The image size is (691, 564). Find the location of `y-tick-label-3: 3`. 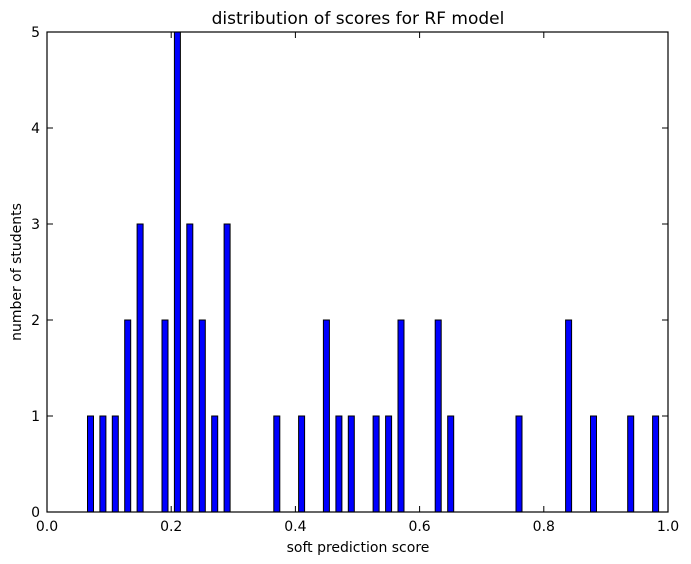

y-tick-label-3: 3 is located at coordinates (35, 225).